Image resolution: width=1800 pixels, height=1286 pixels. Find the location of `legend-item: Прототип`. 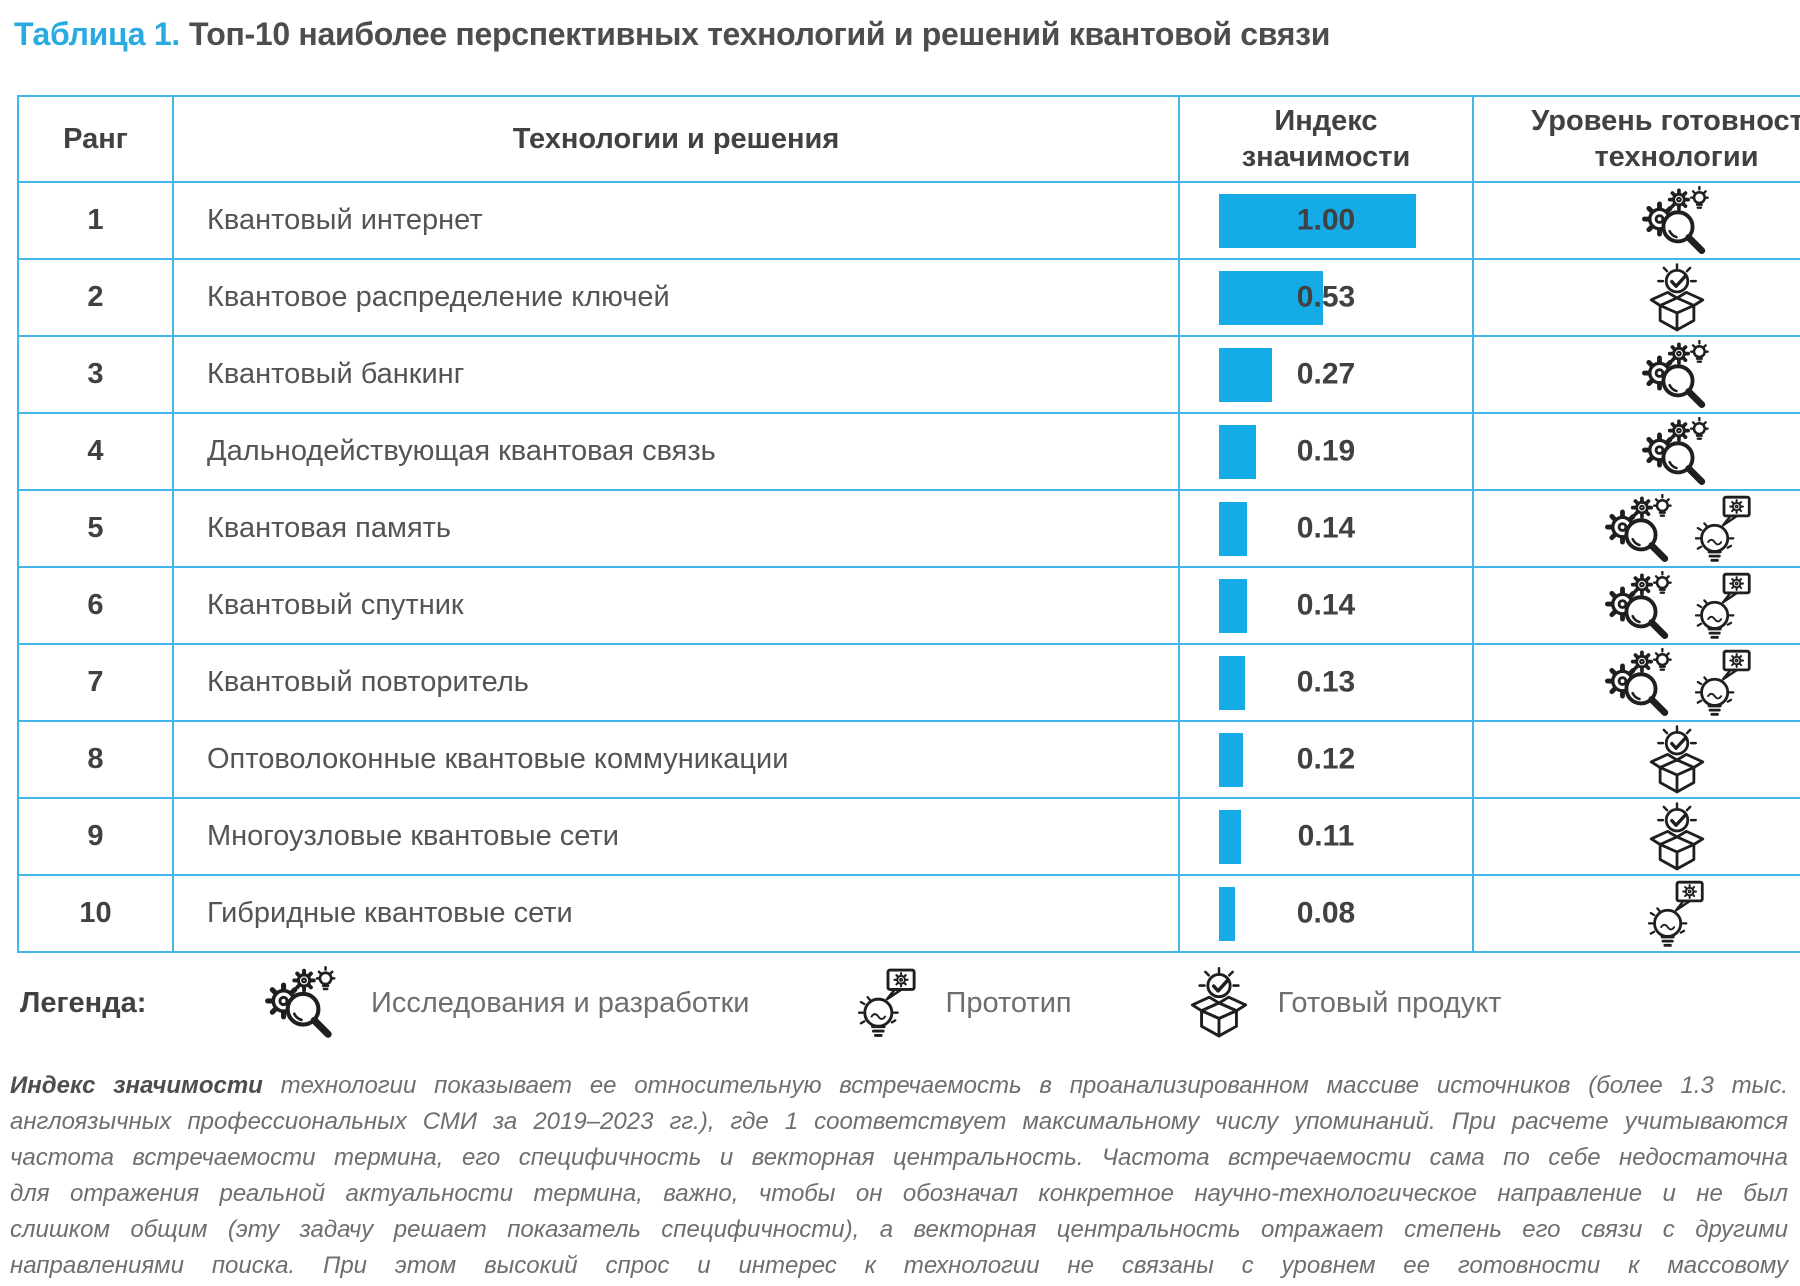

legend-item: Прототип is located at coordinates (961, 1003).